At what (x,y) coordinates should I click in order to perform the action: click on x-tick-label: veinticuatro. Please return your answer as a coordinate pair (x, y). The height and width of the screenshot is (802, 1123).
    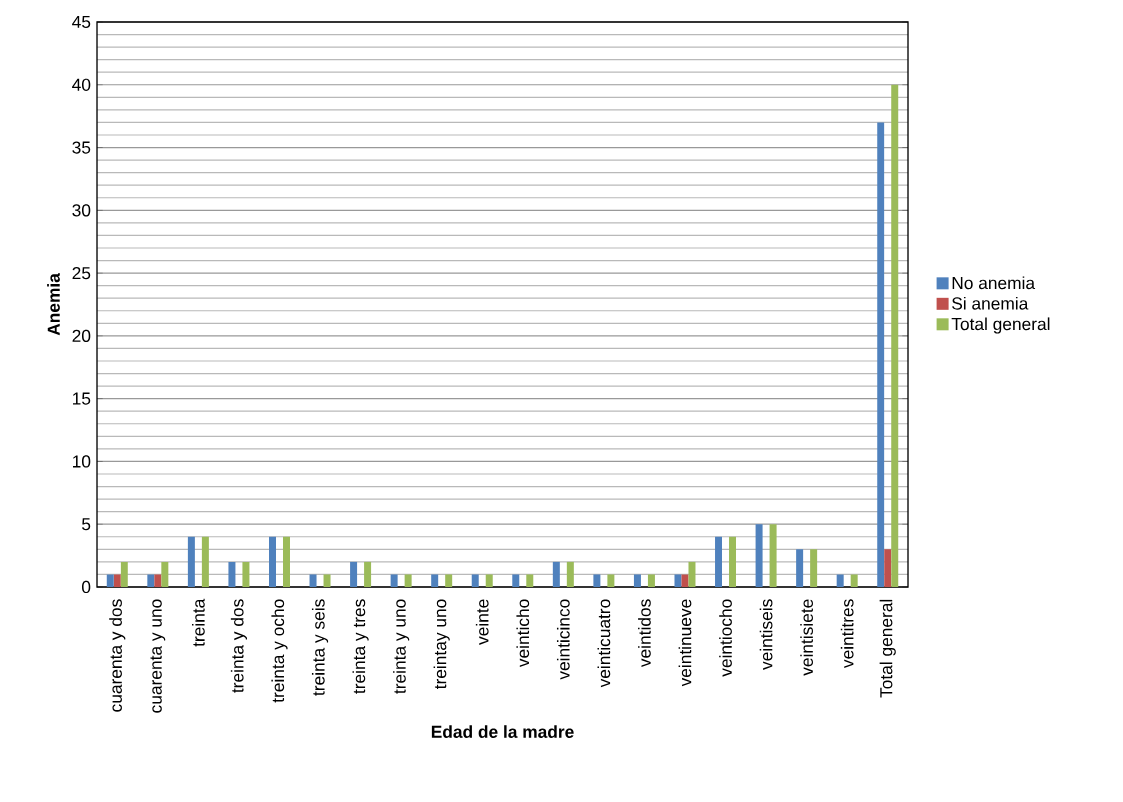
    Looking at the image, I should click on (604, 643).